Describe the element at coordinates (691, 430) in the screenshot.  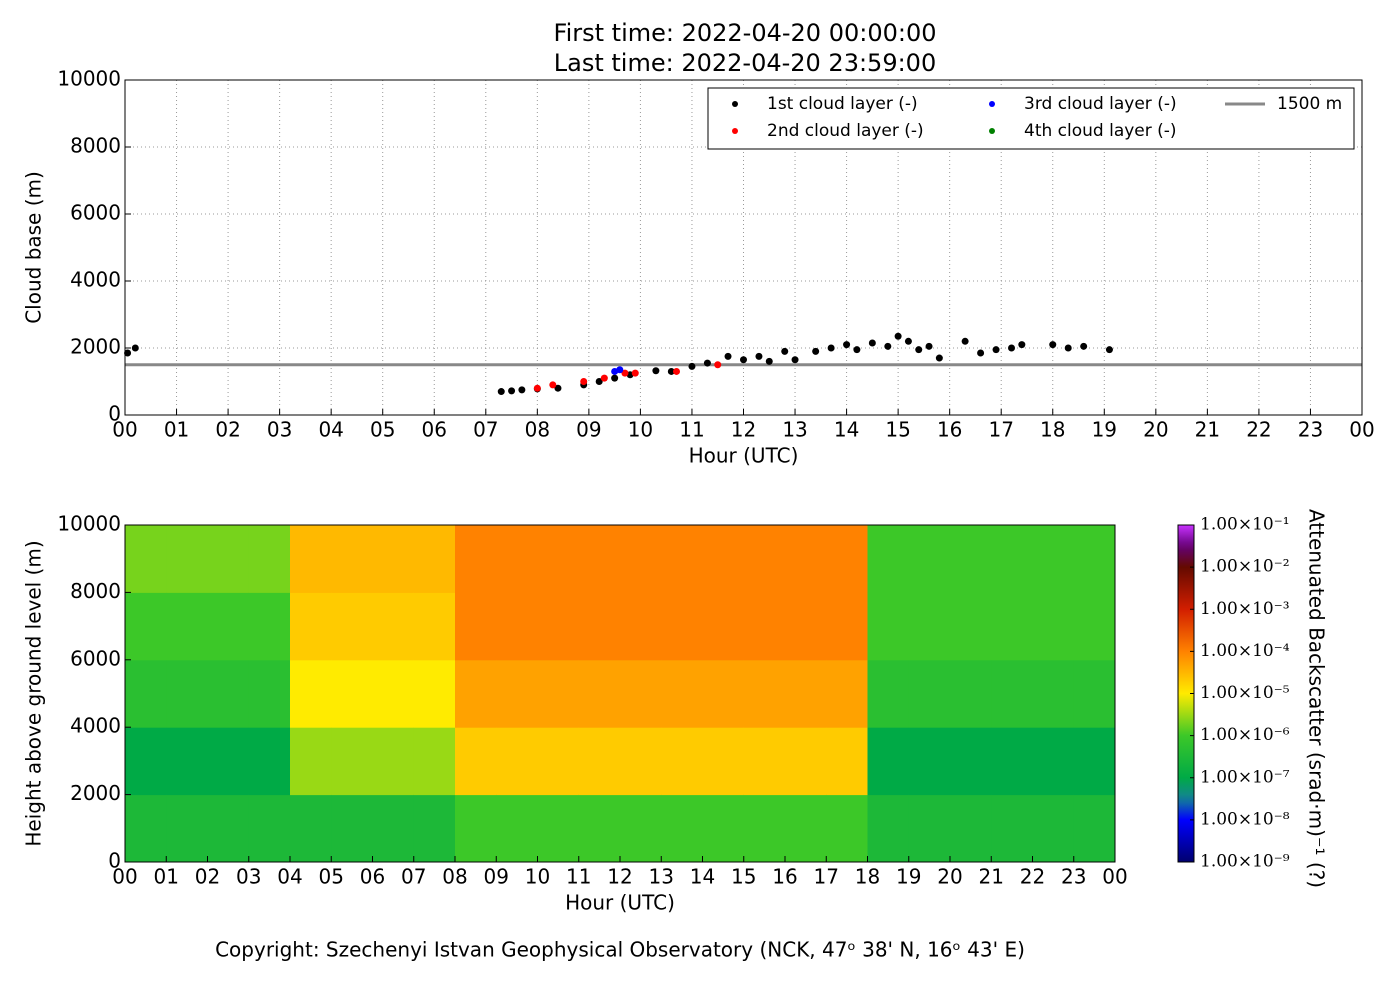
I see `x-tick-label: 11` at that location.